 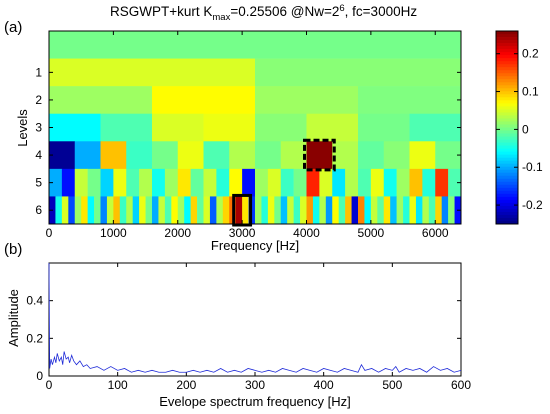 What do you see at coordinates (532, 205) in the screenshot?
I see `colorbar-tick-label: -0.2` at bounding box center [532, 205].